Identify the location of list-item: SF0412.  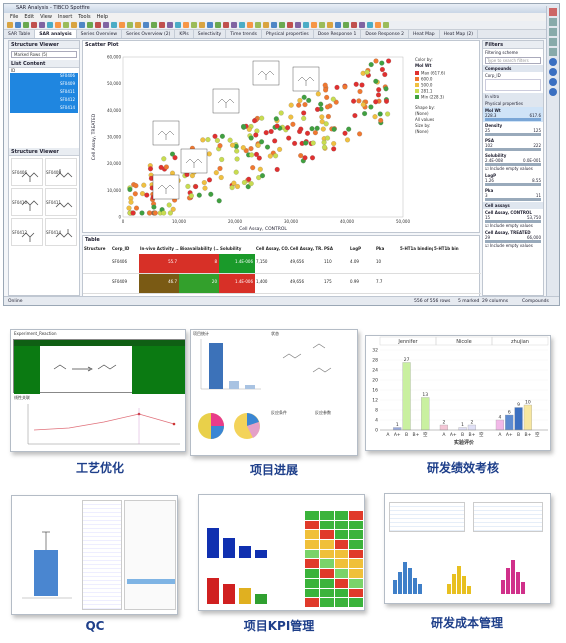
(67, 99).